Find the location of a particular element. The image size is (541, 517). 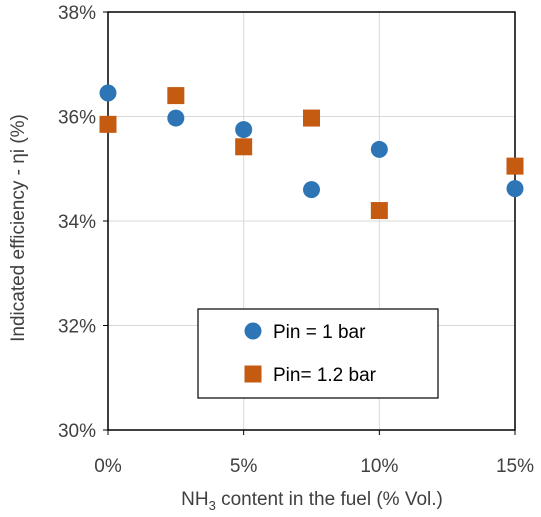

y-tick-label: 34% is located at coordinates (77, 222).